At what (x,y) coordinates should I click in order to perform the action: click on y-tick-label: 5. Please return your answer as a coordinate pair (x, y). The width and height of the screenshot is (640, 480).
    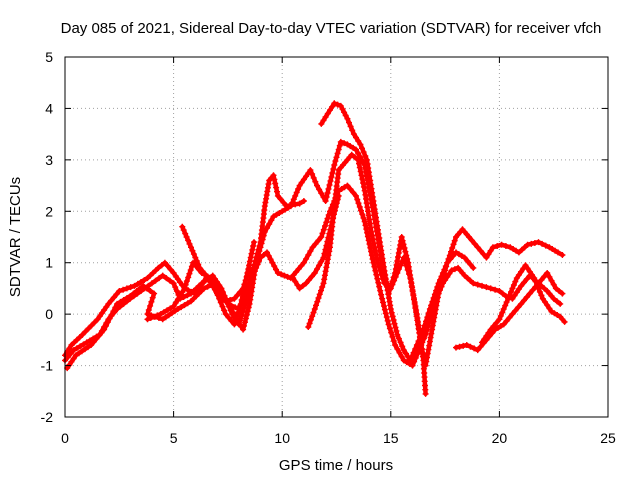
    Looking at the image, I should click on (49, 57).